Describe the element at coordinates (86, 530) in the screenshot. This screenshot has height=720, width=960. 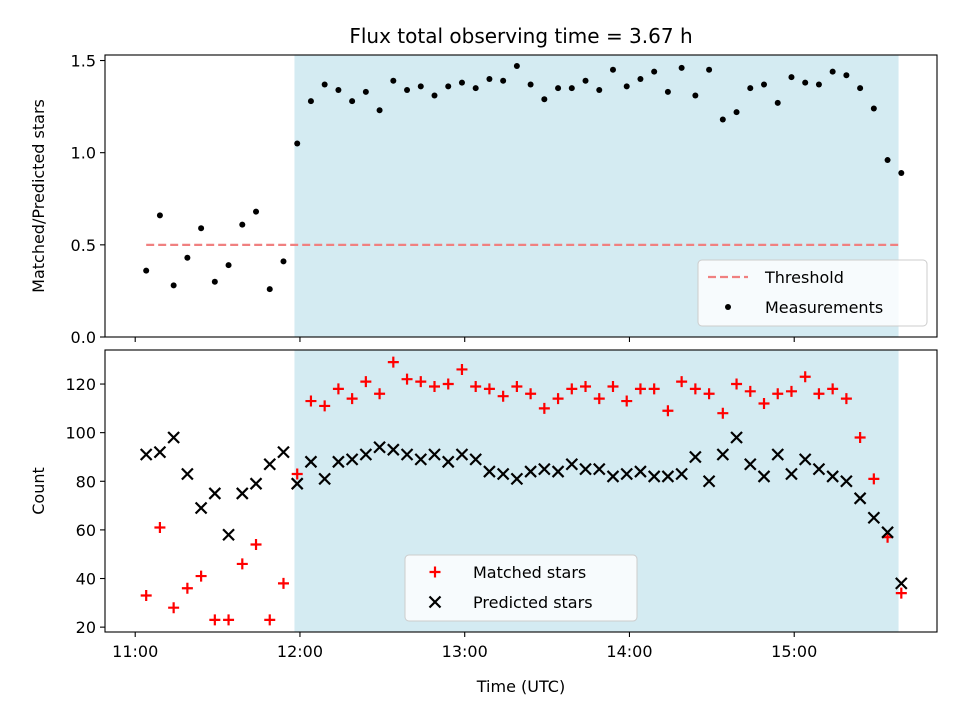
I see `y-tick-label: 60` at that location.